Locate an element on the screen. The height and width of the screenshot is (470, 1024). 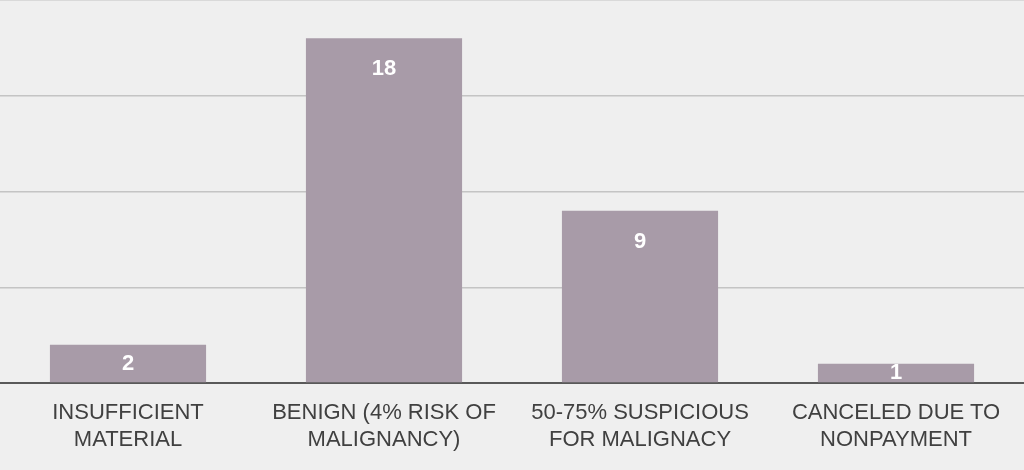
data-label: 18 is located at coordinates (384, 68).